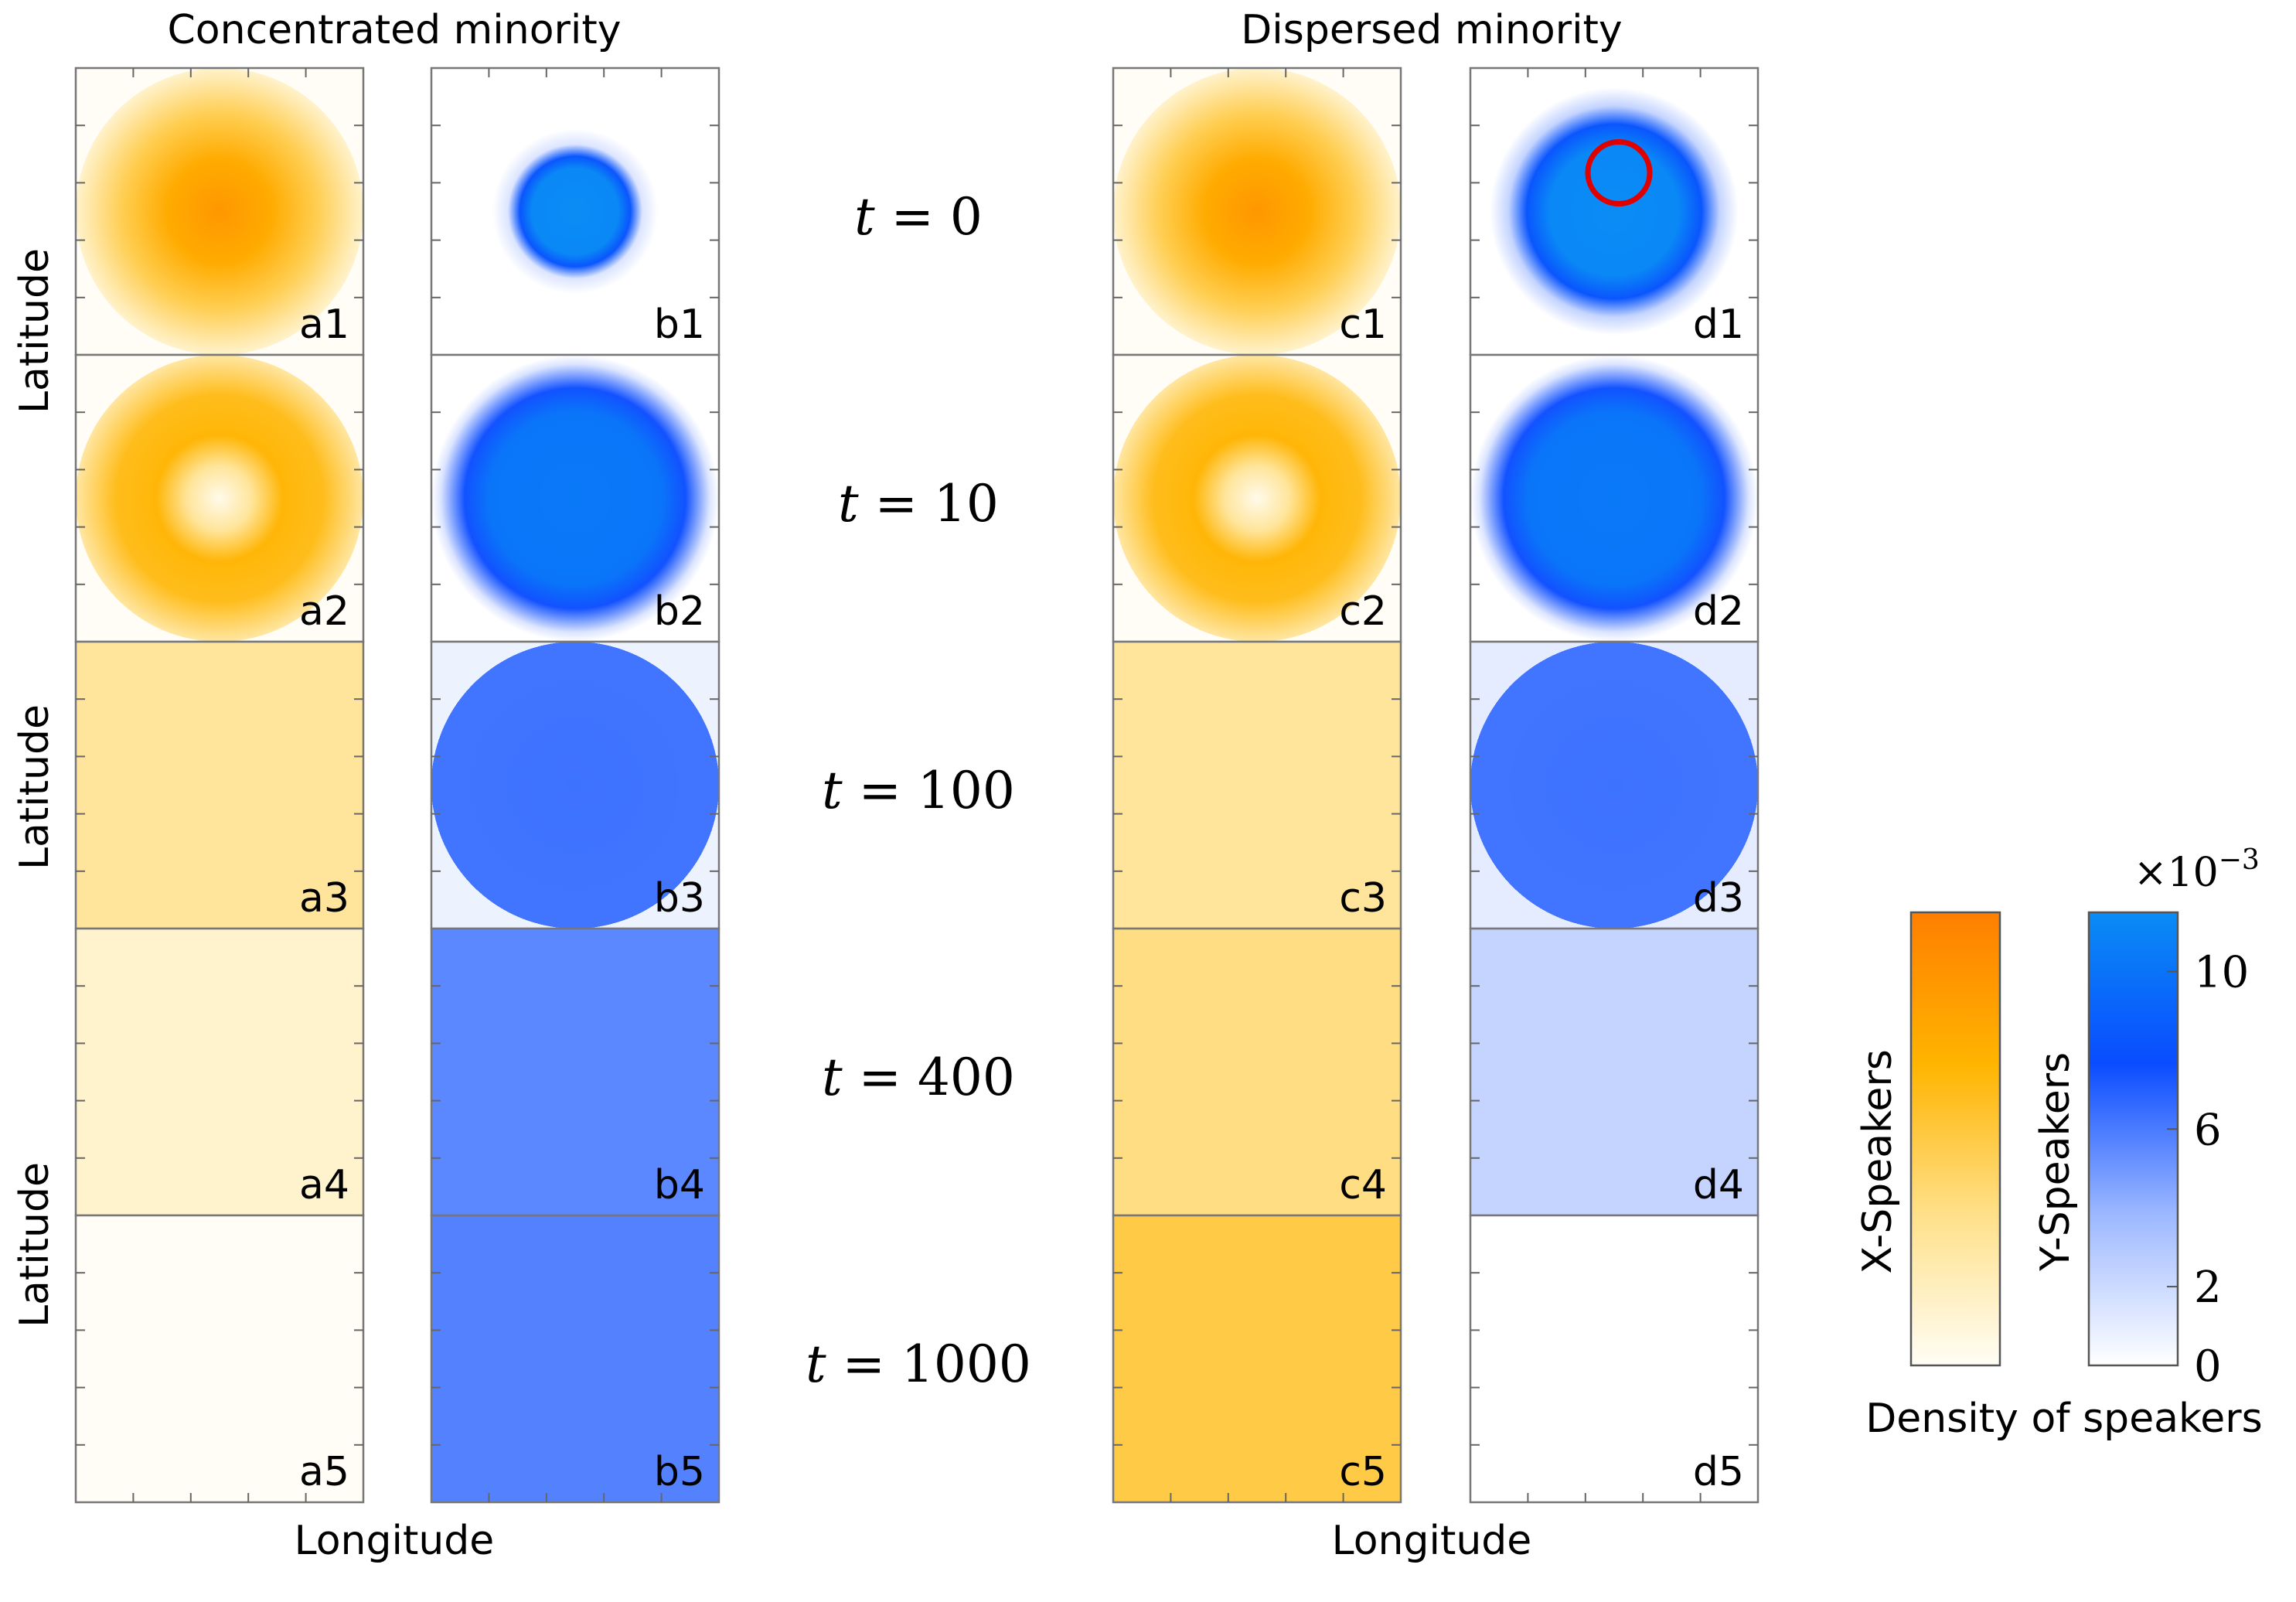 The height and width of the screenshot is (1602, 2296). What do you see at coordinates (918, 1077) in the screenshot?
I see `time-label-3: t = 400` at bounding box center [918, 1077].